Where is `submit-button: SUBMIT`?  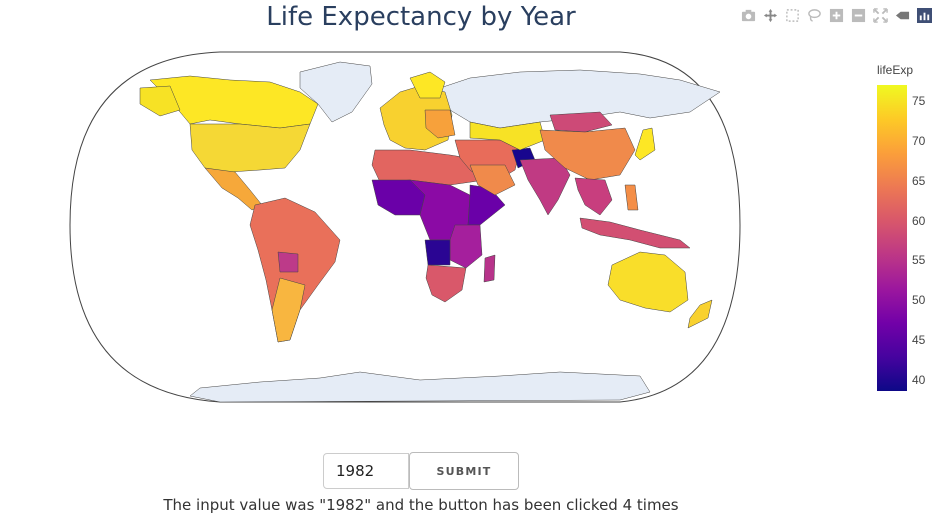 submit-button: SUBMIT is located at coordinates (464, 471).